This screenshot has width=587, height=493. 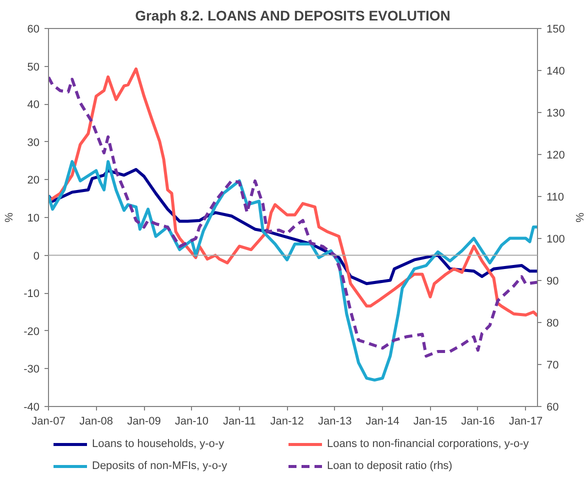 I want to click on legend-label: Deposits of non-MFIs, y-o-y, so click(x=160, y=466).